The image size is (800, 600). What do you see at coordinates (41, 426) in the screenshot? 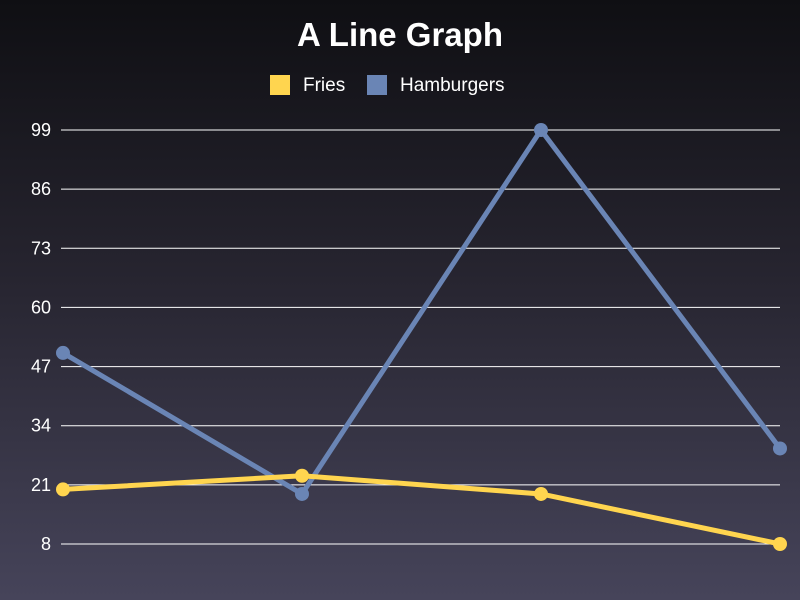
I see `y-tick-label: 34` at bounding box center [41, 426].